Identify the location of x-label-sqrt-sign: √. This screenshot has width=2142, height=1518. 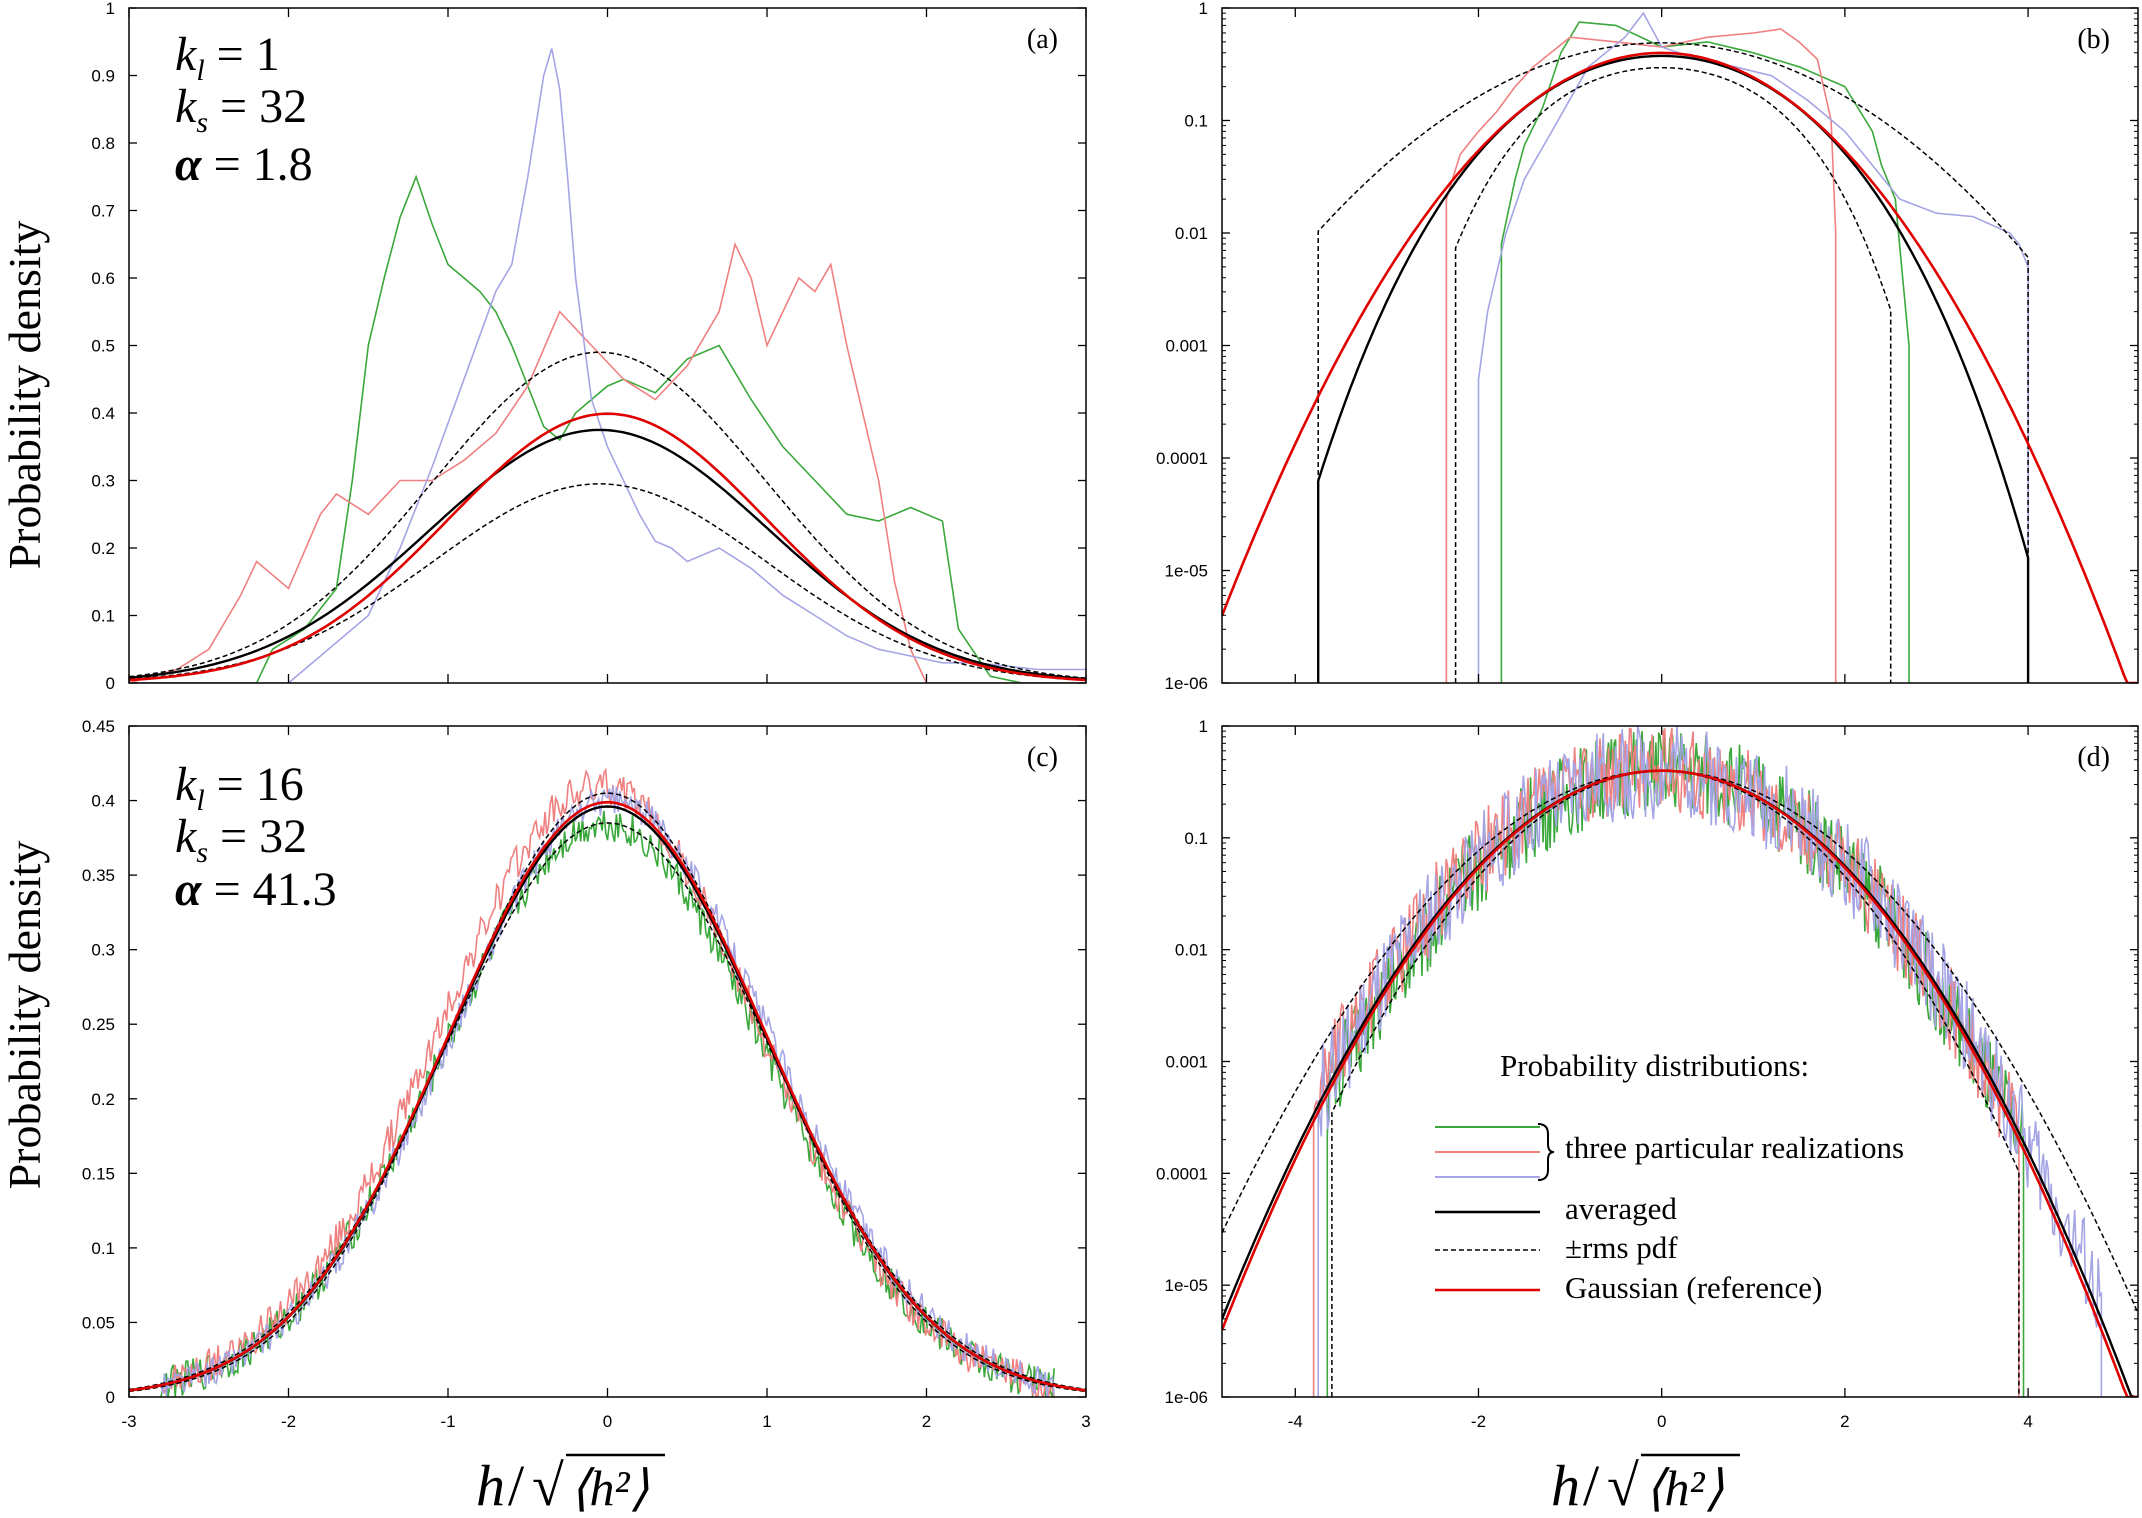
(548, 1485).